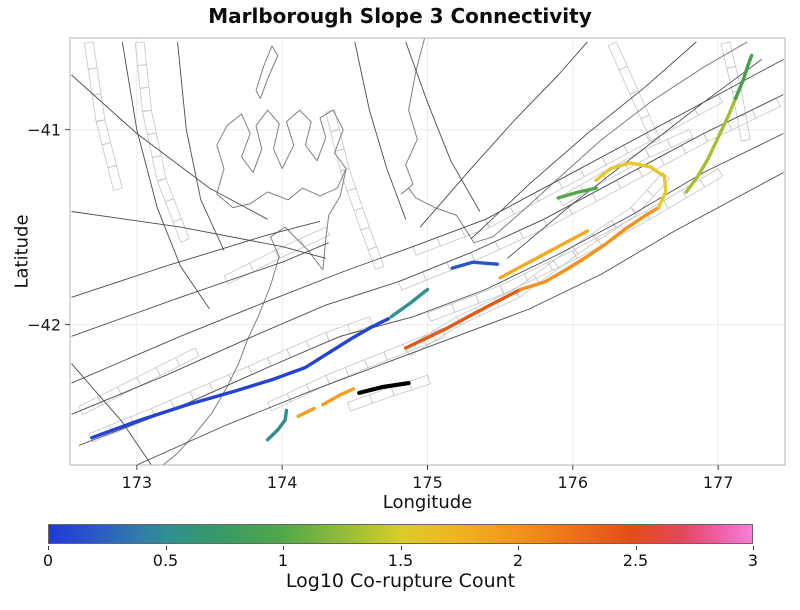 This screenshot has width=800, height=610. I want to click on rupture-trace-yellowgreen-ne, so click(711, 145).